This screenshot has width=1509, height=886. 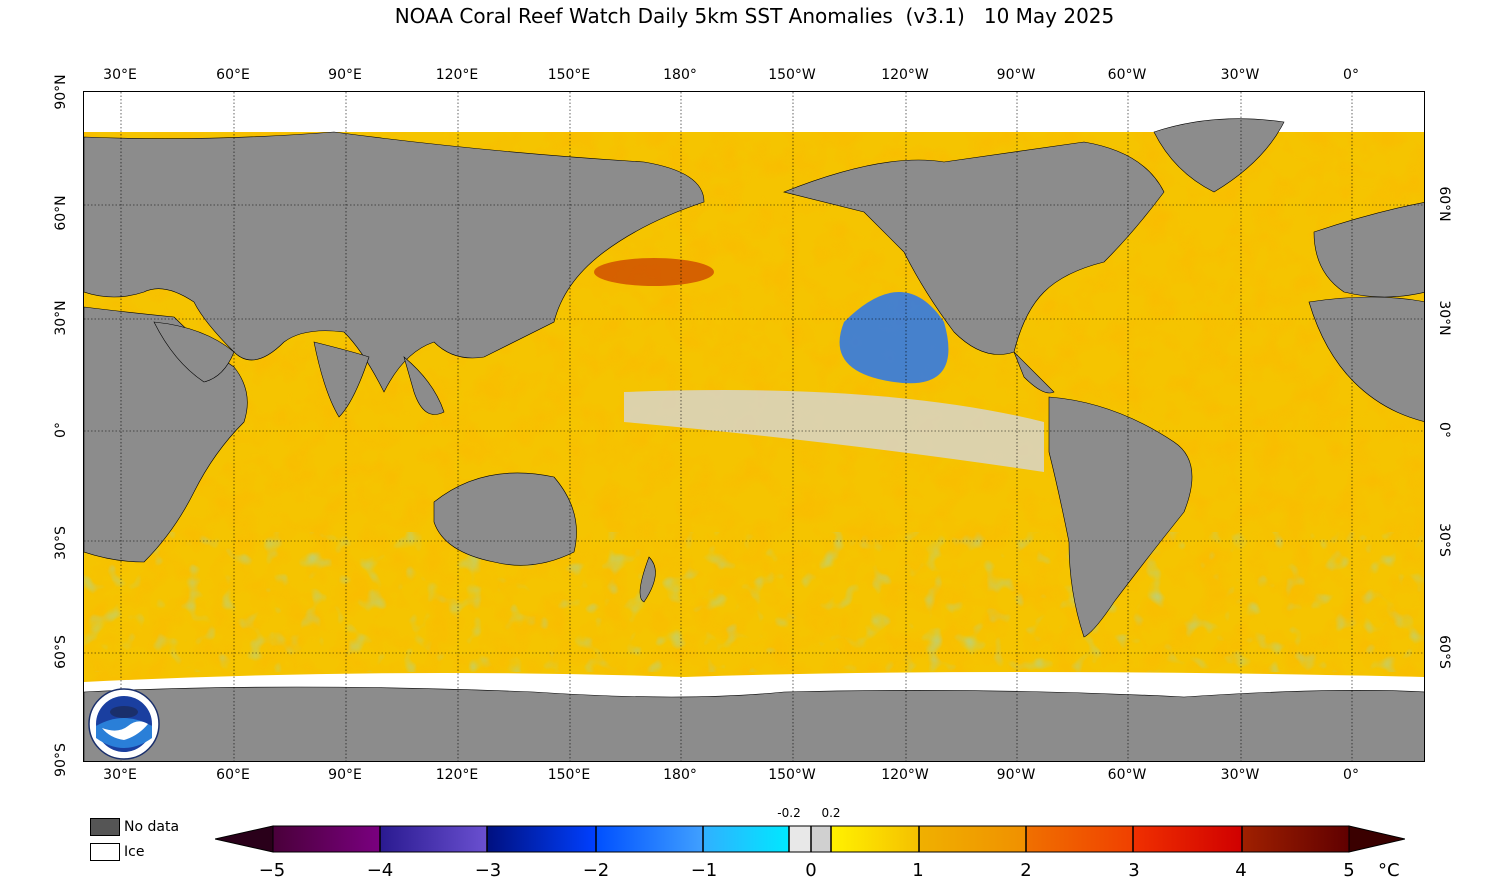 What do you see at coordinates (1444, 430) in the screenshot?
I see `lat-tick-right: 0°` at bounding box center [1444, 430].